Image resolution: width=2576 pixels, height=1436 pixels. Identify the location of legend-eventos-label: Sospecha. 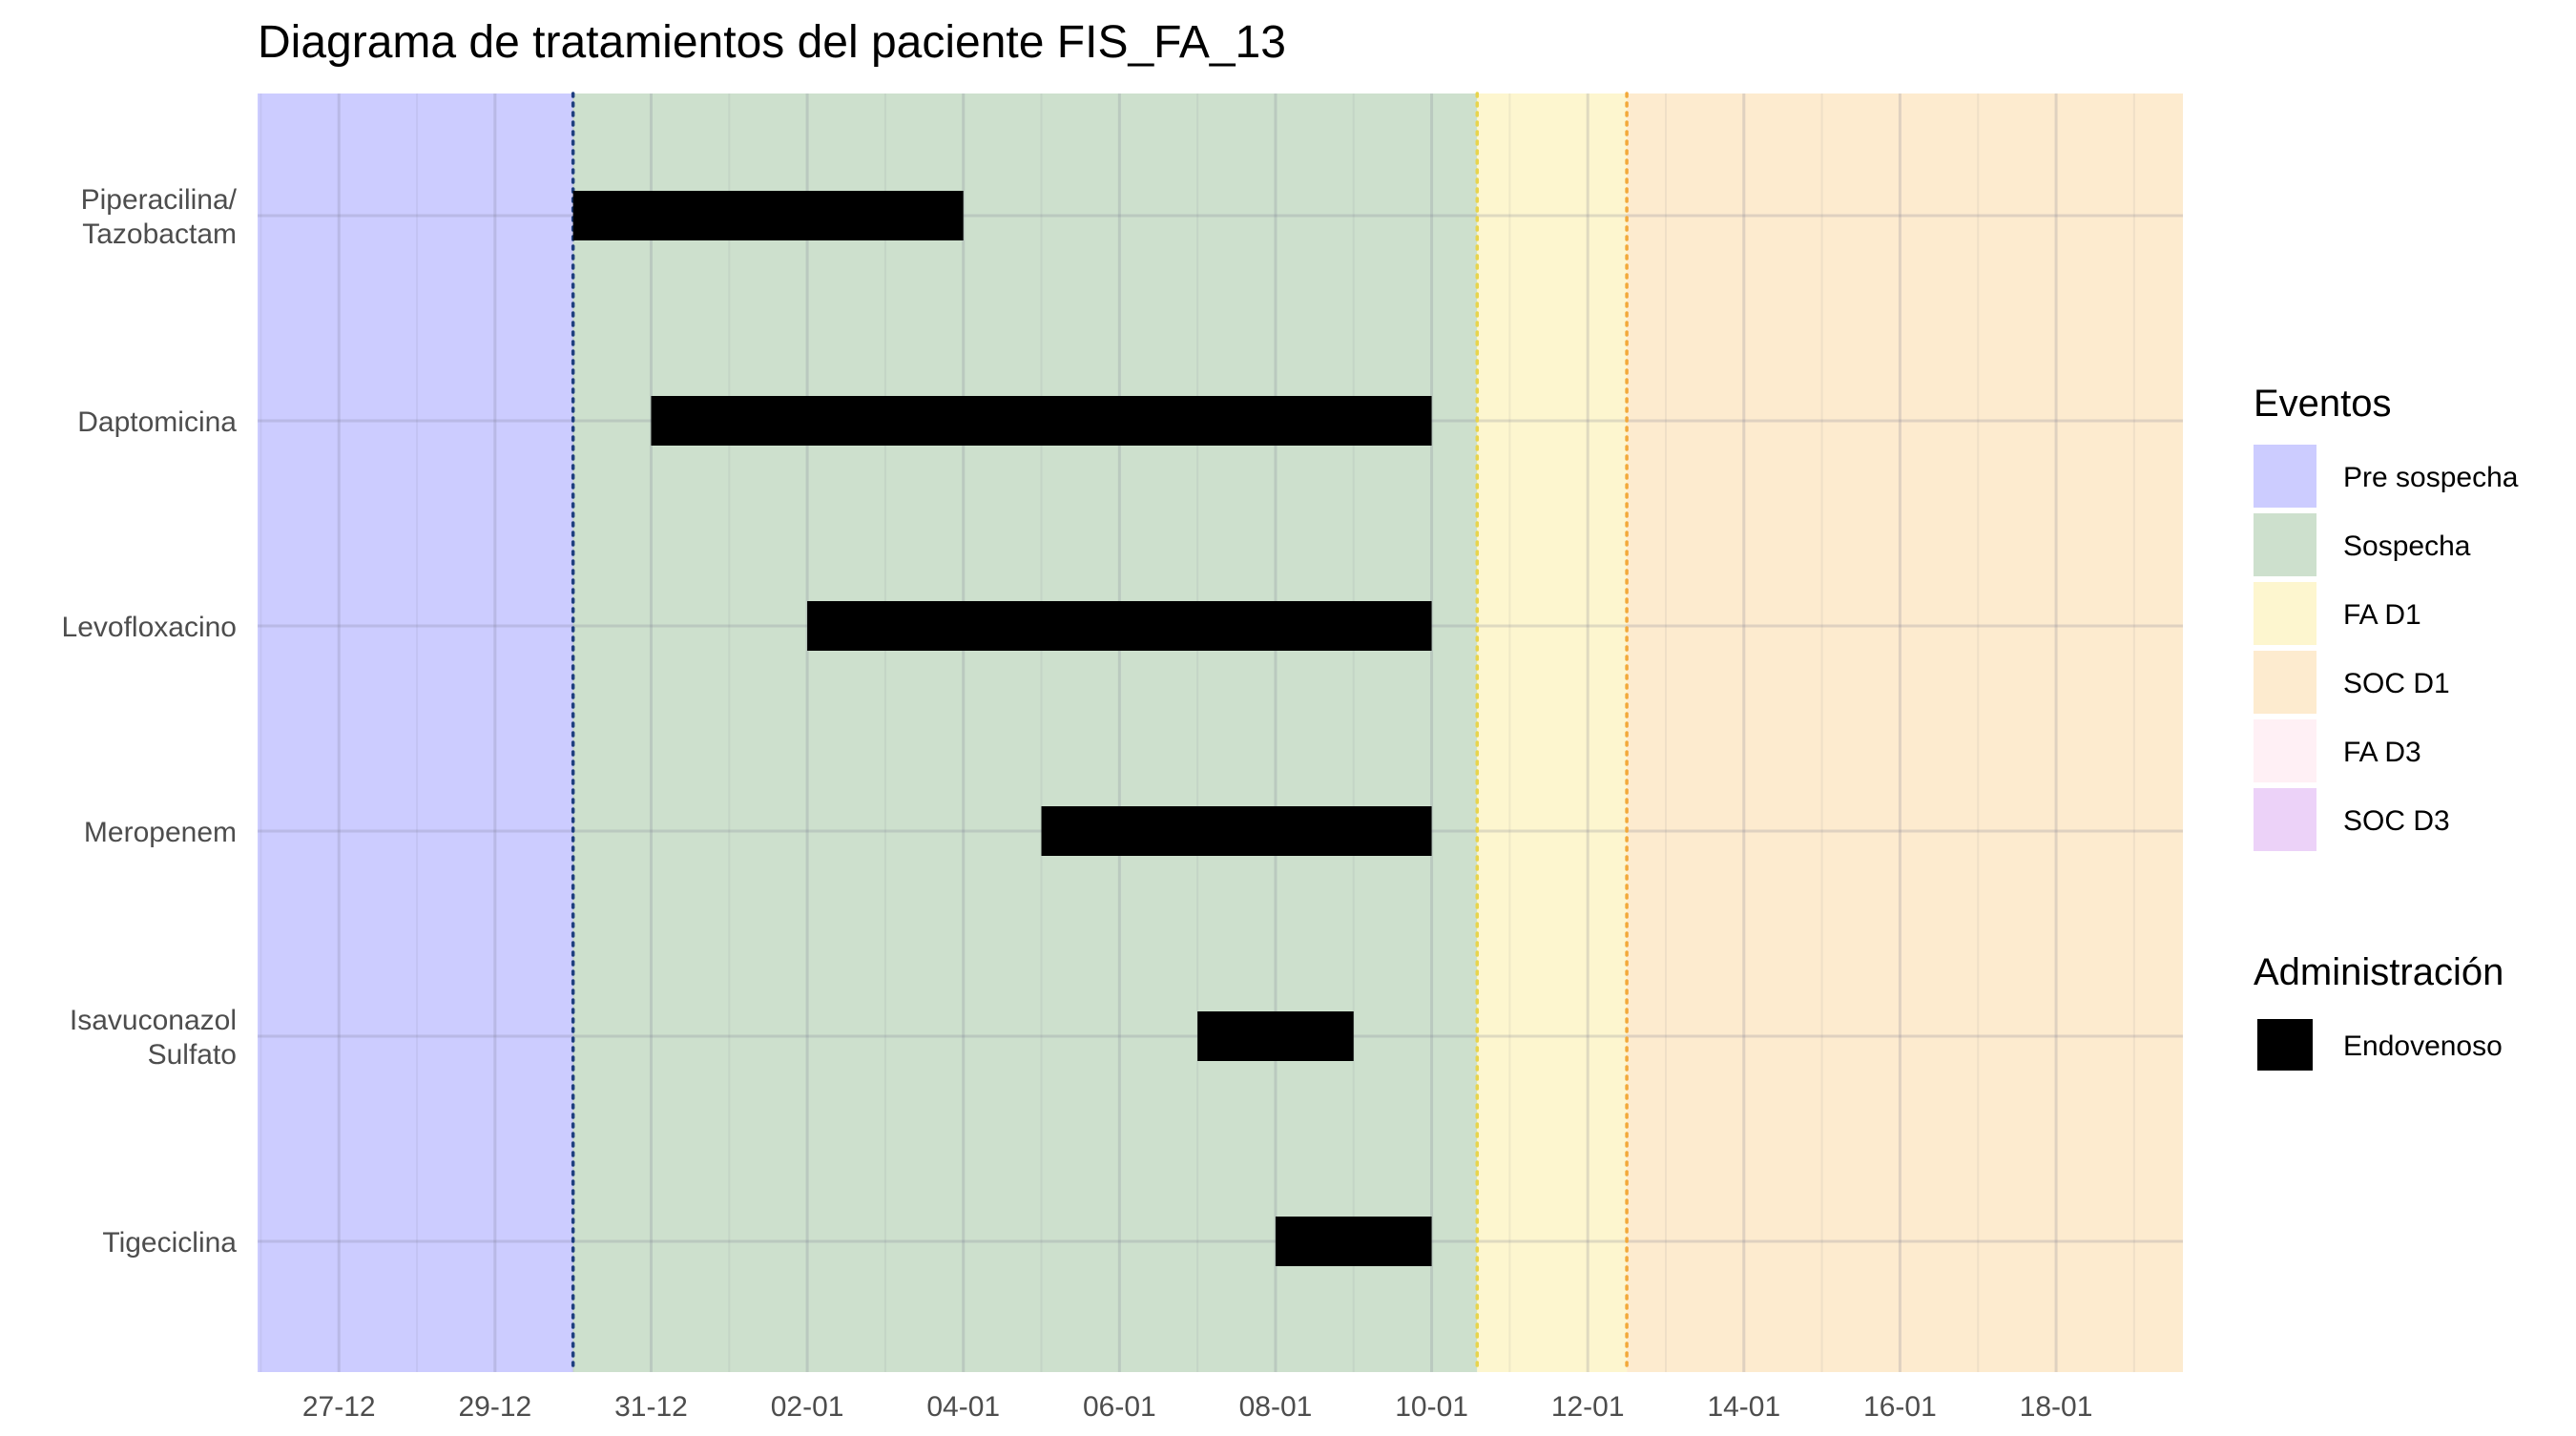
(2407, 546).